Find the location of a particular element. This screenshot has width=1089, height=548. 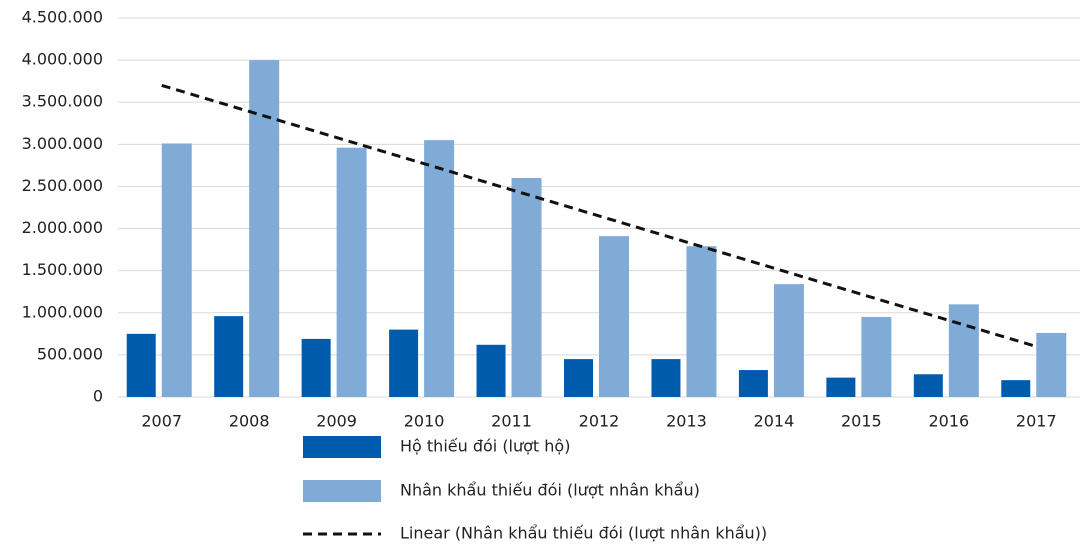

y-tick-label: 2.000.000 is located at coordinates (62, 227).